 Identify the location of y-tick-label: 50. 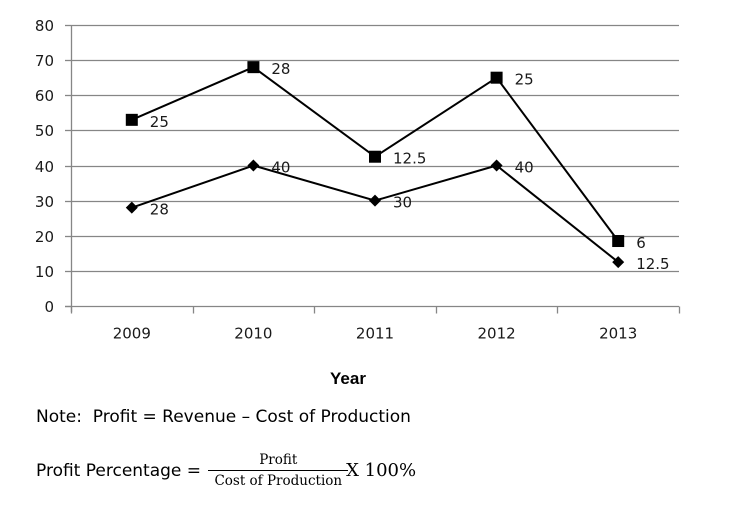
(44, 131).